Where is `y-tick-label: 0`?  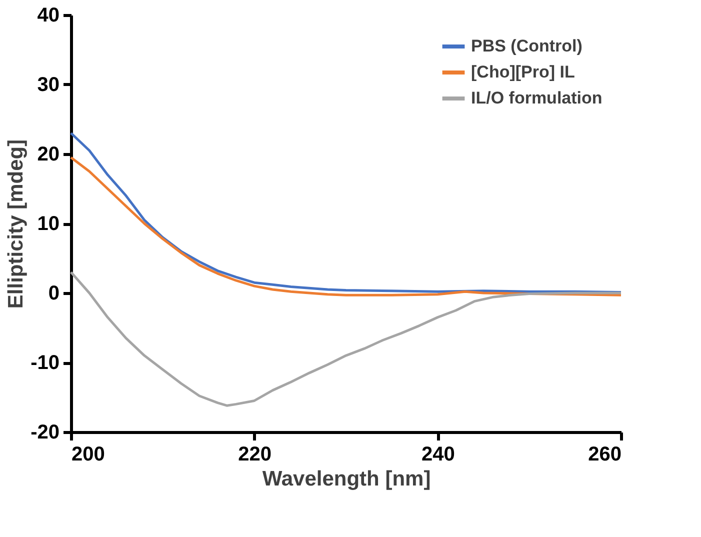
y-tick-label: 0 is located at coordinates (54, 293).